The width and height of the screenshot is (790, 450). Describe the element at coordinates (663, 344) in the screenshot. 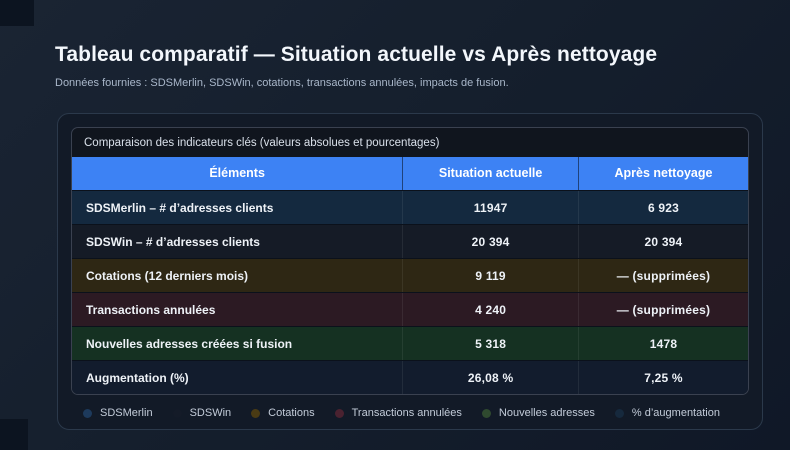

I see `row-value-after: 1478` at that location.